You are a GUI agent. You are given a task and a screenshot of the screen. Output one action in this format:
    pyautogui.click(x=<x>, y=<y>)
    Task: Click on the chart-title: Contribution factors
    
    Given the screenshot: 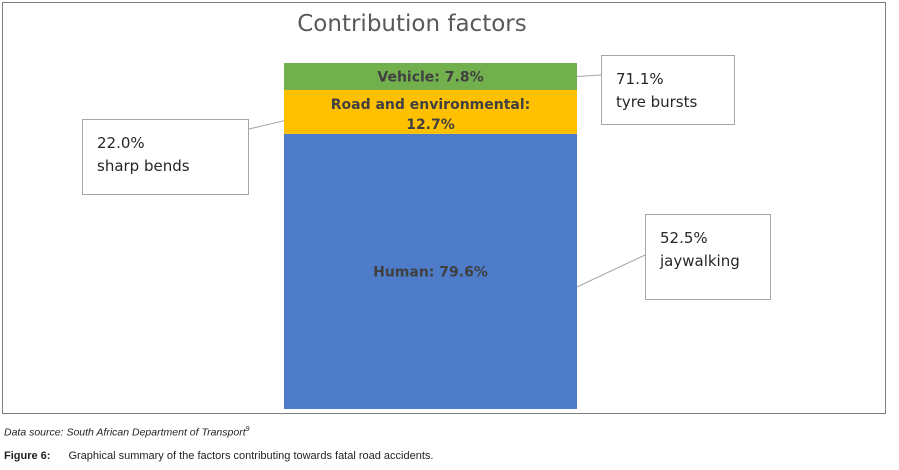 What is the action you would take?
    pyautogui.click(x=411, y=24)
    